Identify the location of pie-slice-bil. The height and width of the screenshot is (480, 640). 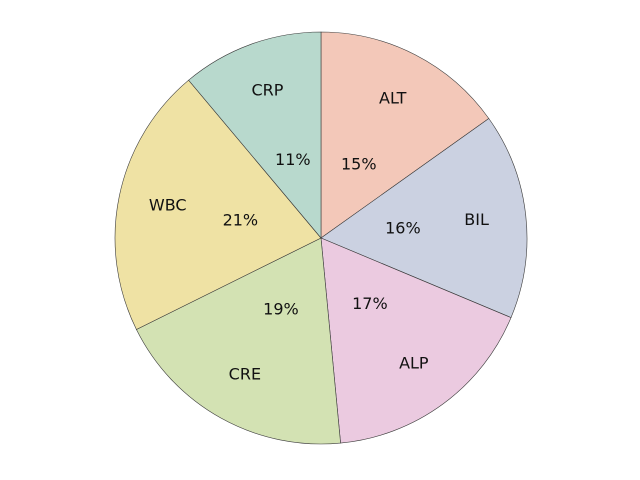
(424, 218).